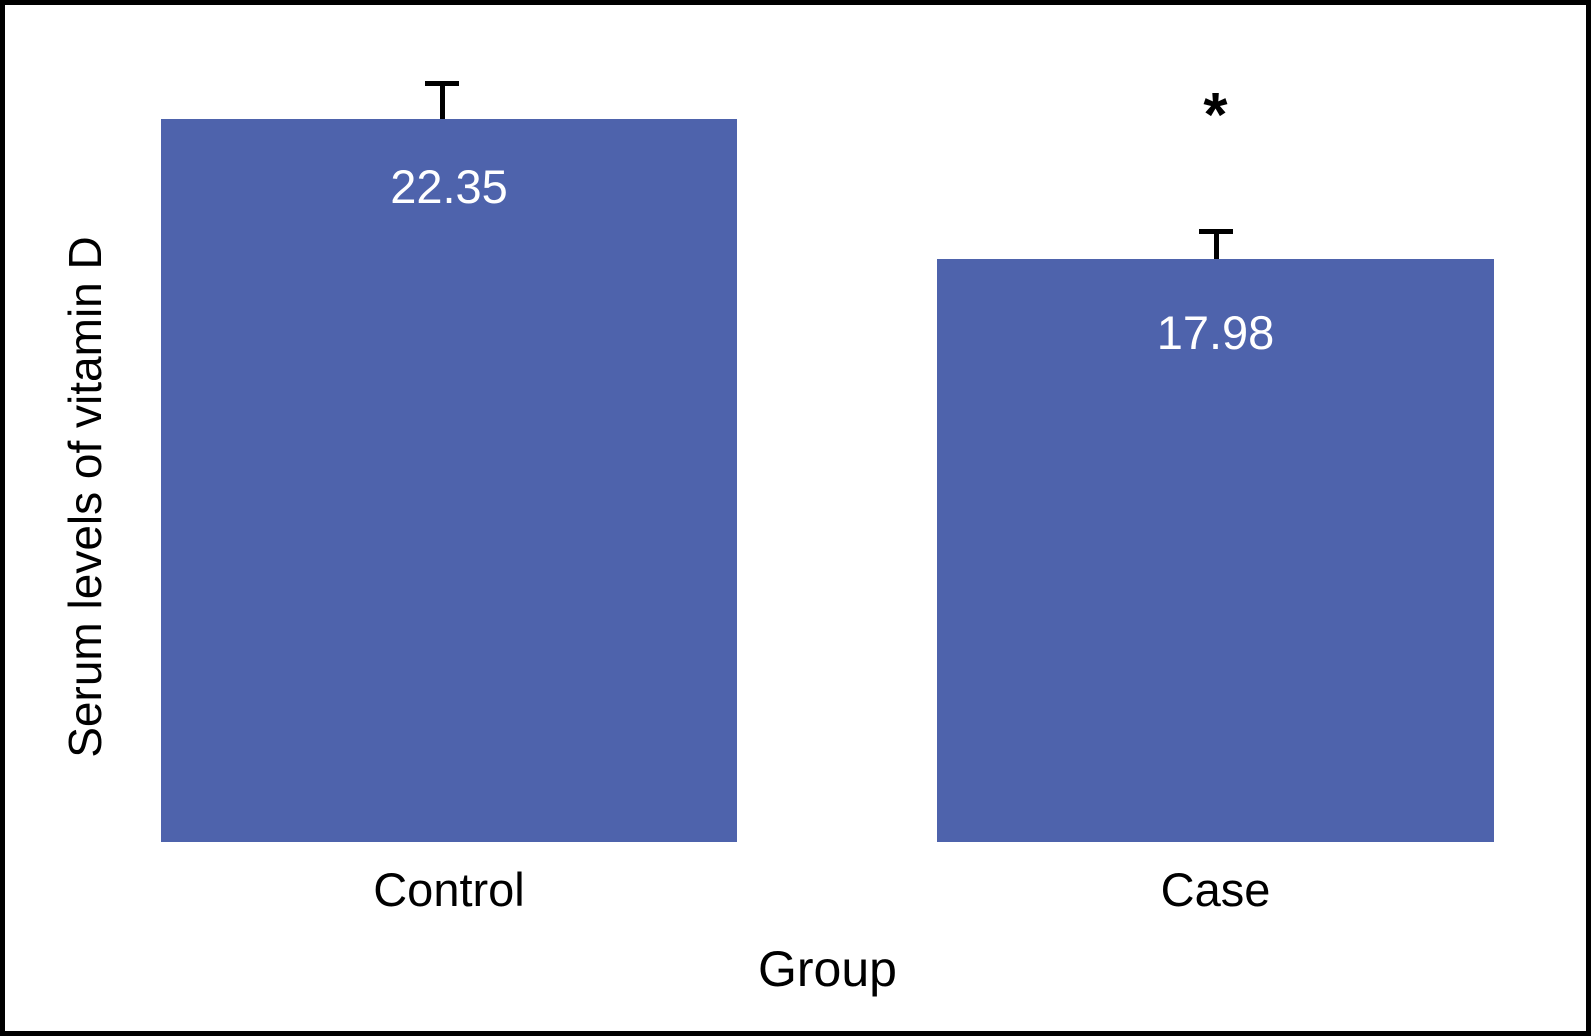 The image size is (1591, 1036). What do you see at coordinates (85, 497) in the screenshot?
I see `y-axis-label: Serum levels of vitamin D` at bounding box center [85, 497].